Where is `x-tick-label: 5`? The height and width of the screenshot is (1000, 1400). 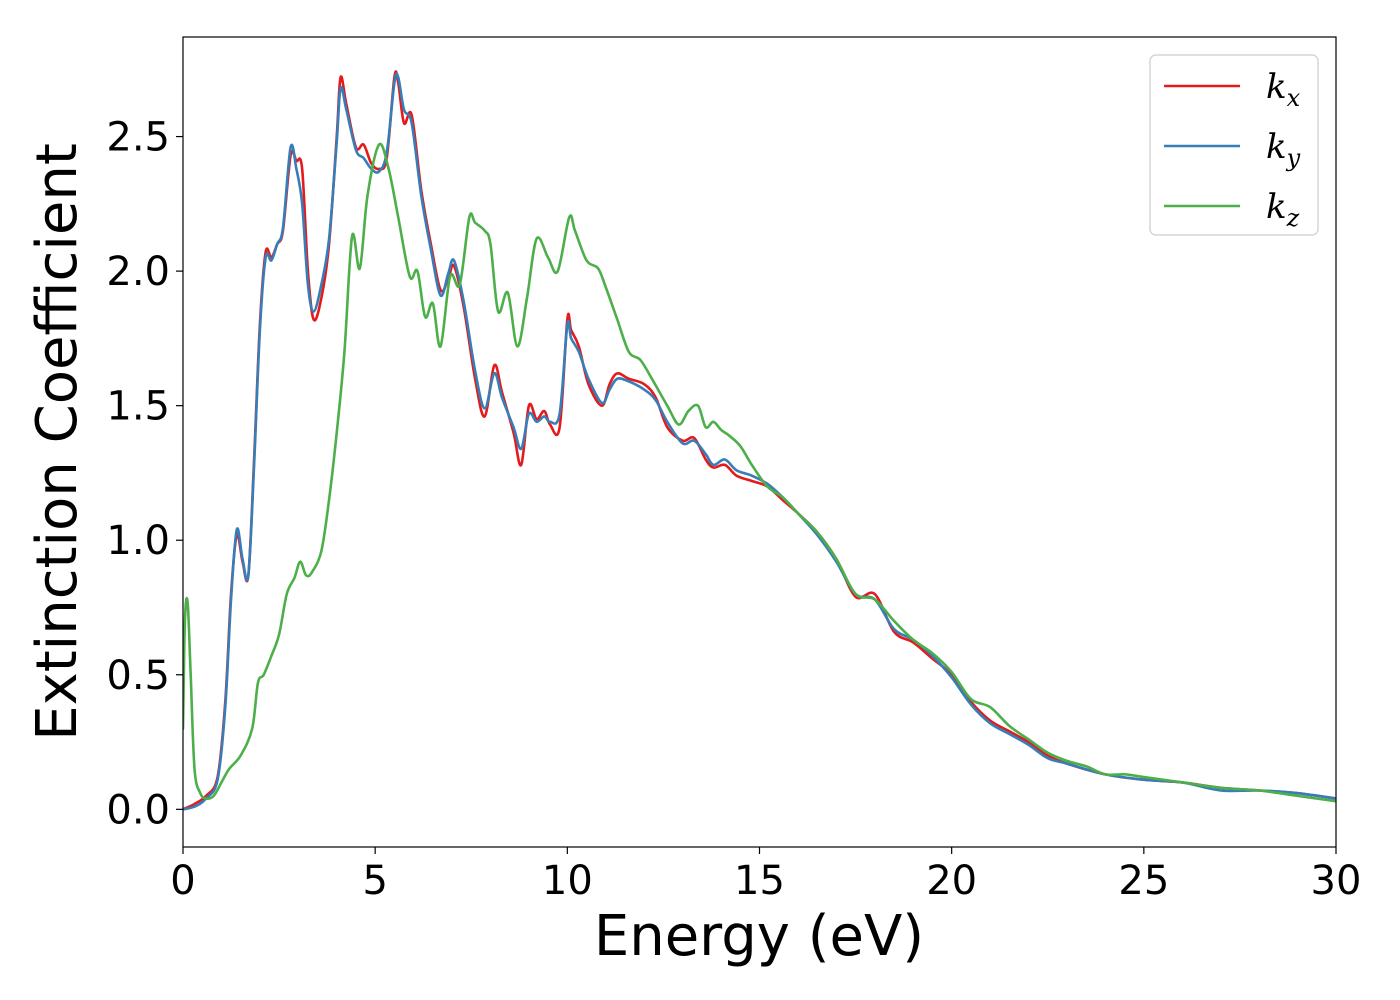
x-tick-label: 5 is located at coordinates (374, 881).